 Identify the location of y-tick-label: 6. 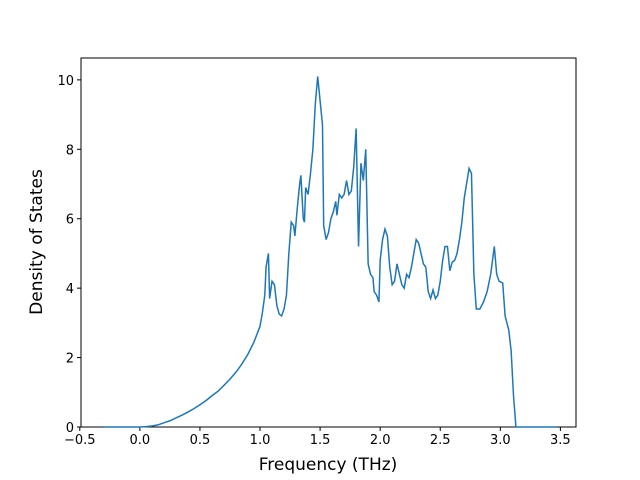
(70, 220).